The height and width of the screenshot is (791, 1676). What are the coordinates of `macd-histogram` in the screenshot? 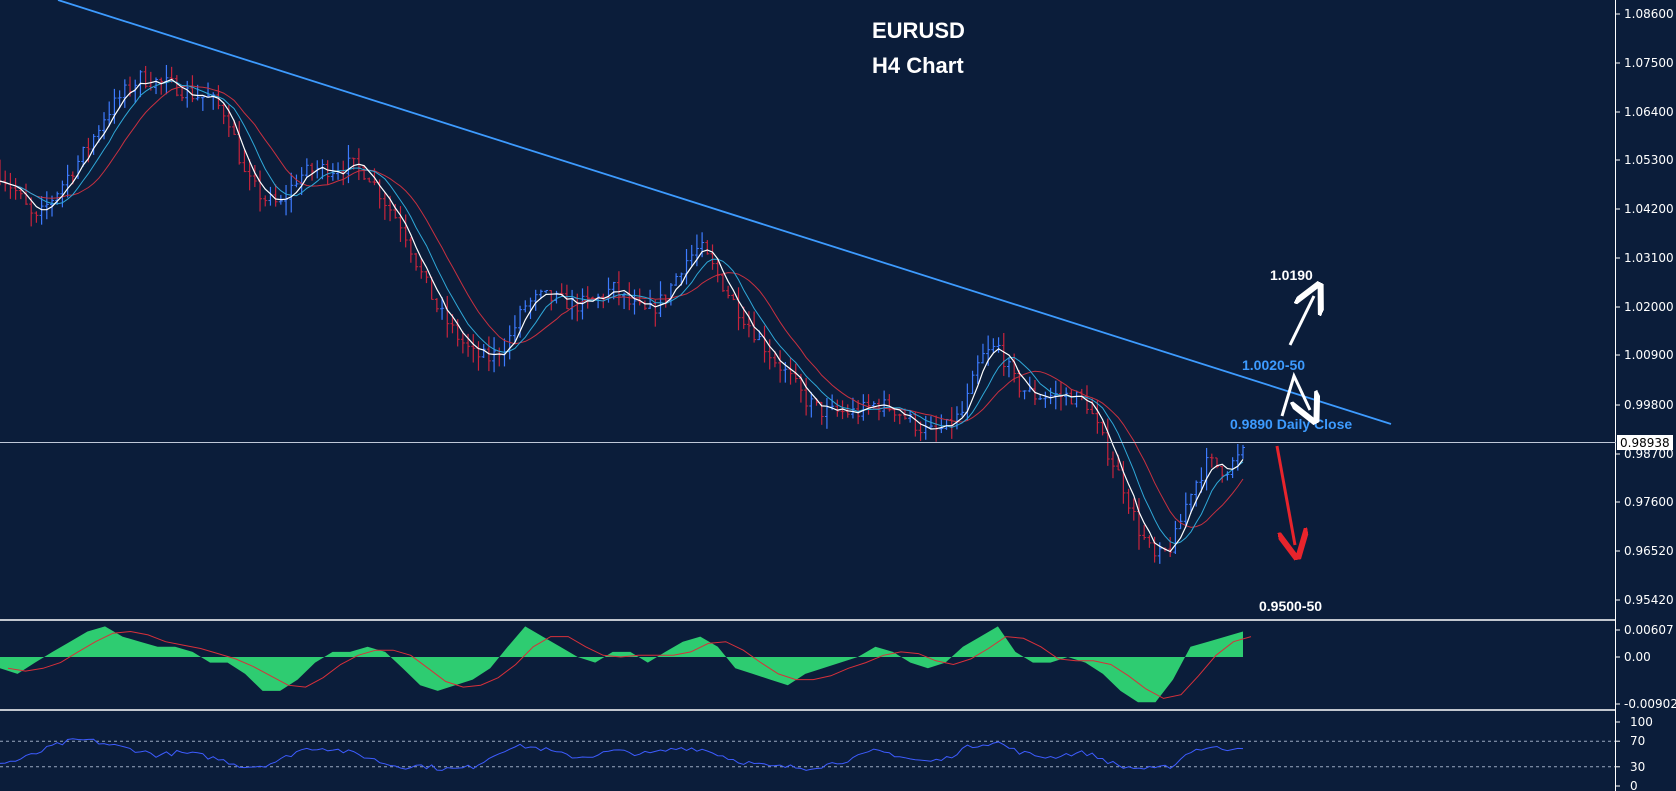 It's located at (621, 664).